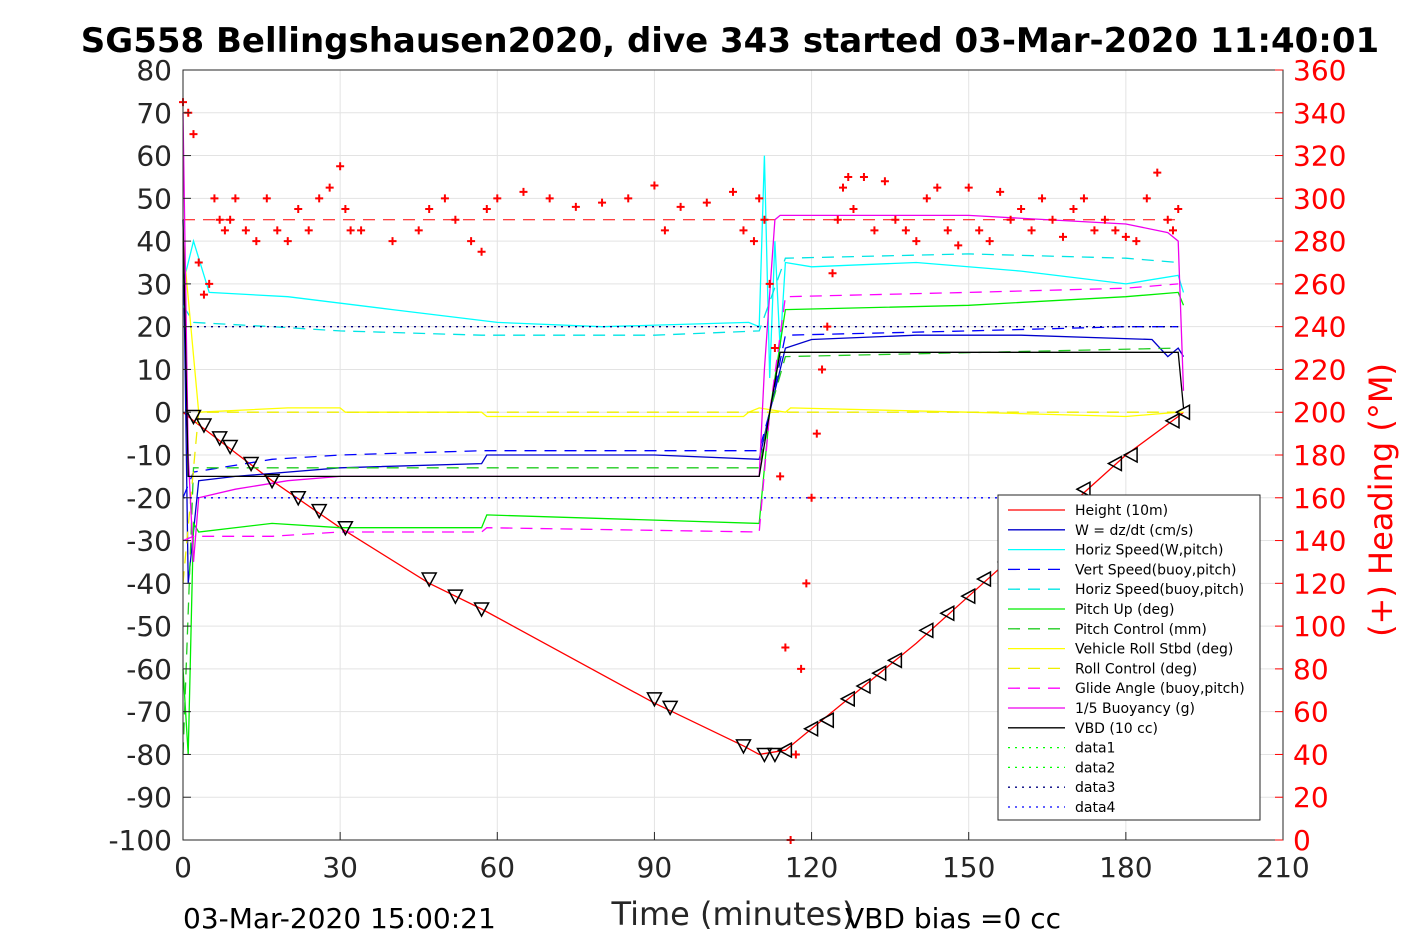  Describe the element at coordinates (1095, 808) in the screenshot. I see `legend-label-data4: data4` at that location.